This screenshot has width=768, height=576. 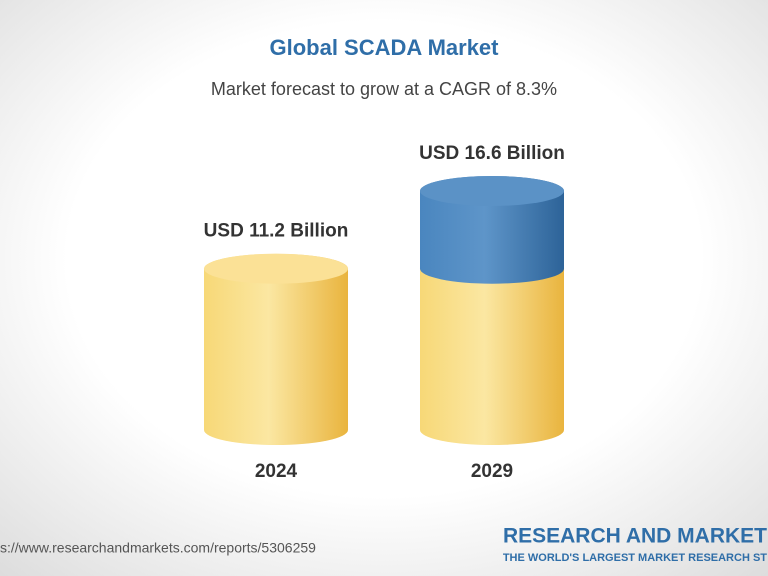 What do you see at coordinates (635, 558) in the screenshot?
I see `logo-tagline: THE WORLD'S LARGEST MARKET RESEARCH ST` at bounding box center [635, 558].